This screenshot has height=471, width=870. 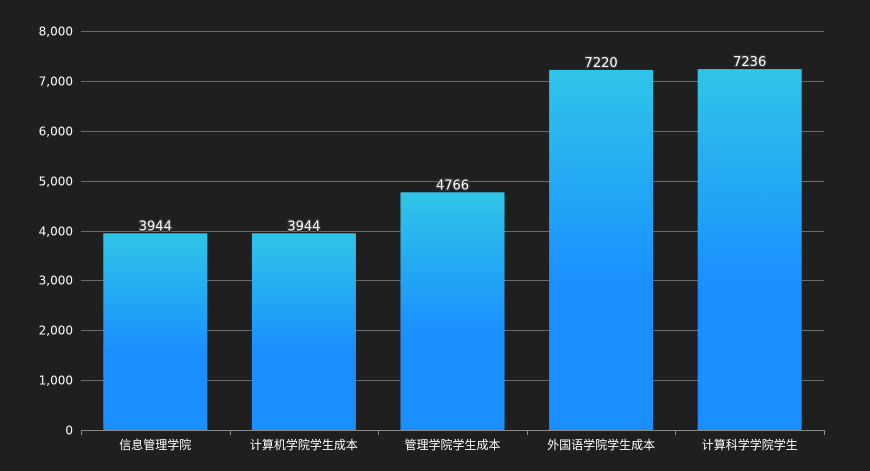 What do you see at coordinates (452, 185) in the screenshot?
I see `bar-value-label: 4766` at bounding box center [452, 185].